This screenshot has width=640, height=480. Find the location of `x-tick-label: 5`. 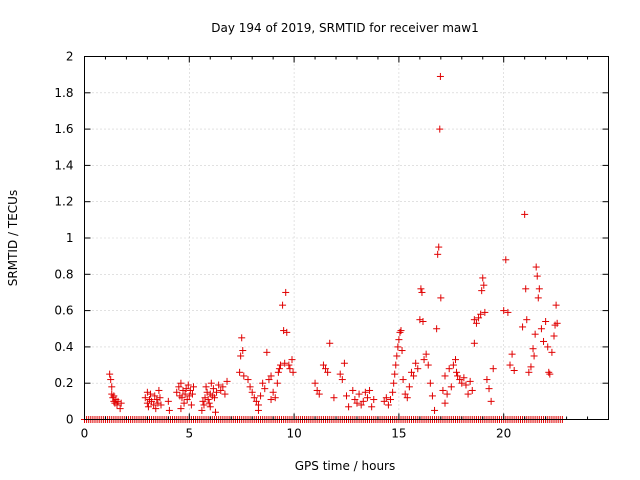

x-tick-label: 5 is located at coordinates (189, 434).